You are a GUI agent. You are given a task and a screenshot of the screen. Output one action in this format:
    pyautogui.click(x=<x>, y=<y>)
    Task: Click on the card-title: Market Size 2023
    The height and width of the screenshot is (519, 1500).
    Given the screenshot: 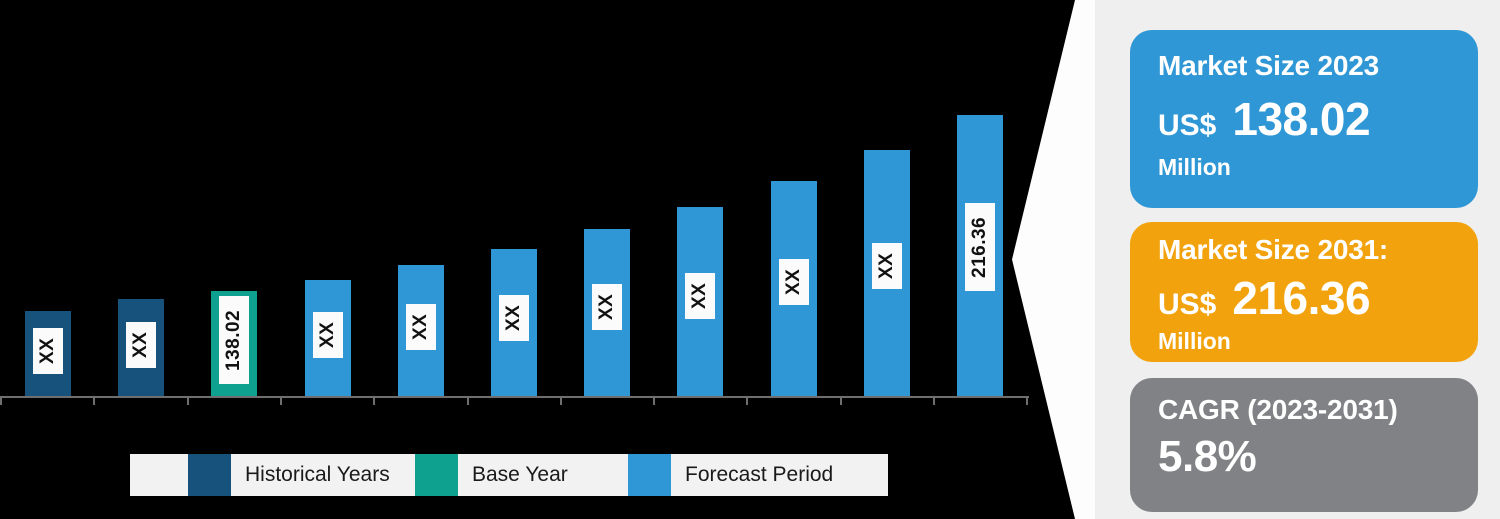 What is the action you would take?
    pyautogui.click(x=1268, y=65)
    